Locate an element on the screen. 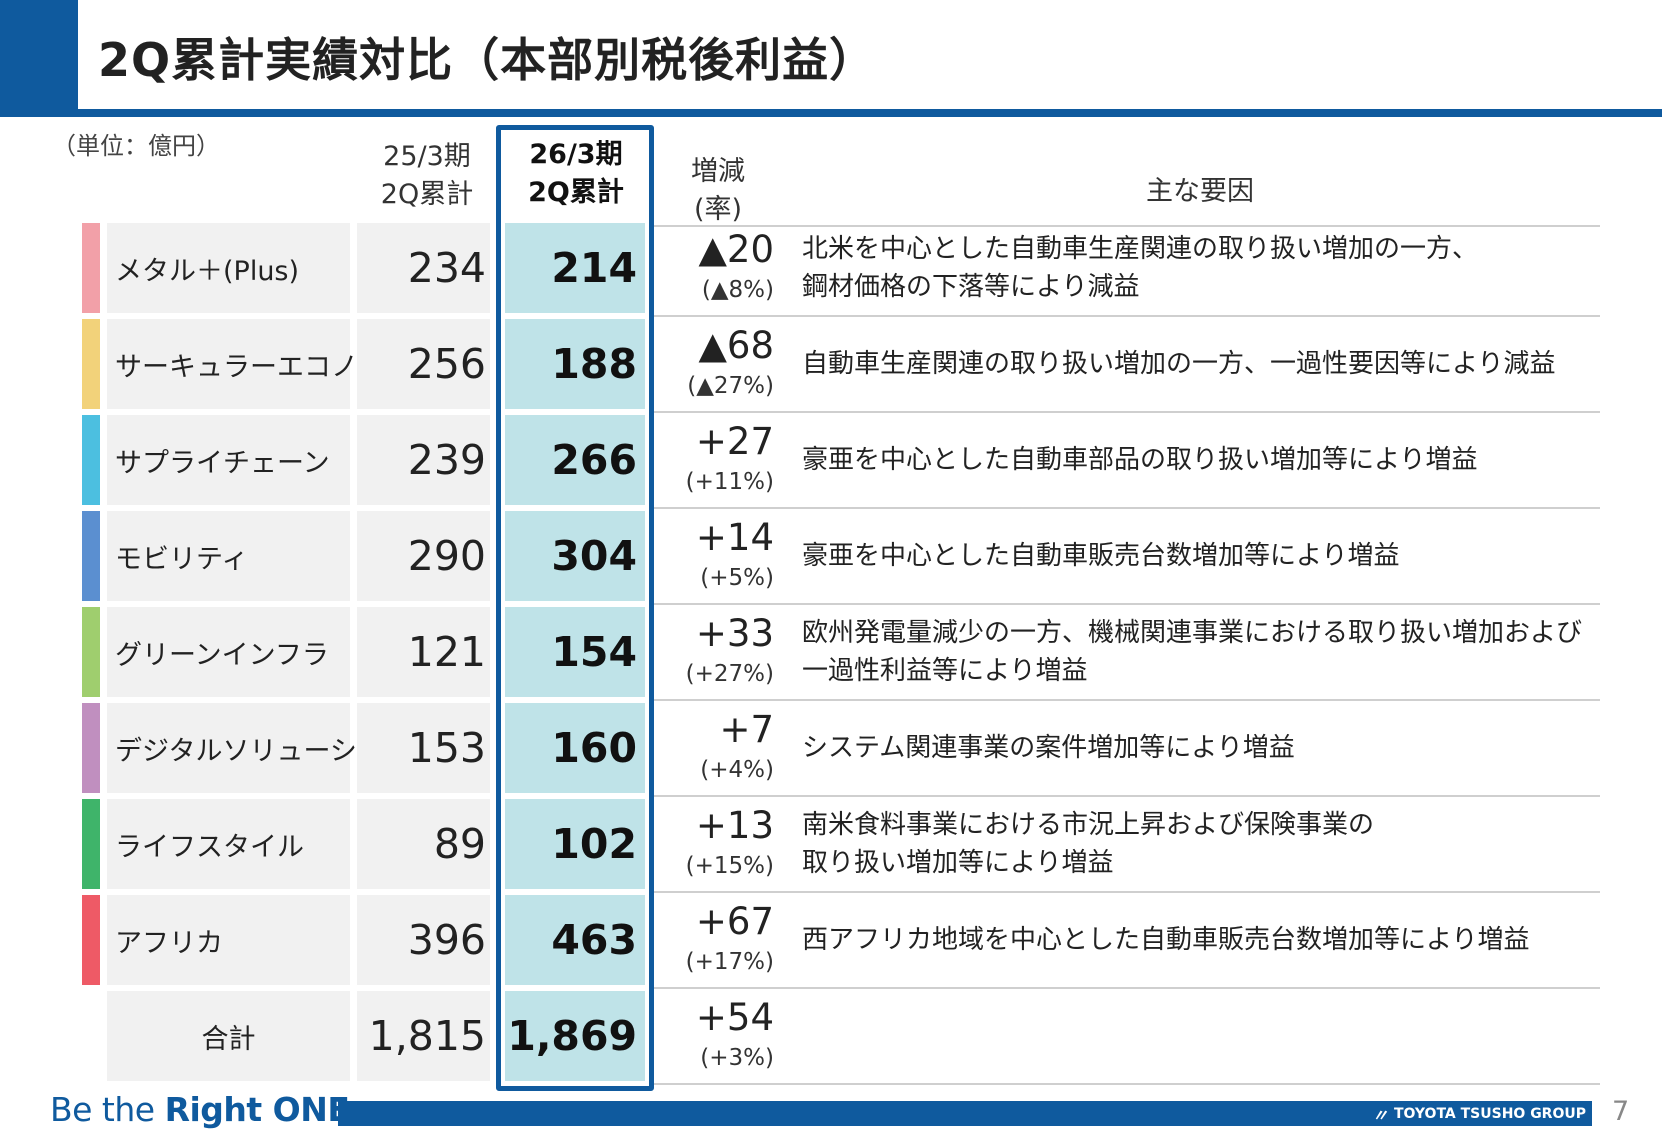 This screenshot has width=1662, height=1140. current-value: 266 is located at coordinates (575, 460).